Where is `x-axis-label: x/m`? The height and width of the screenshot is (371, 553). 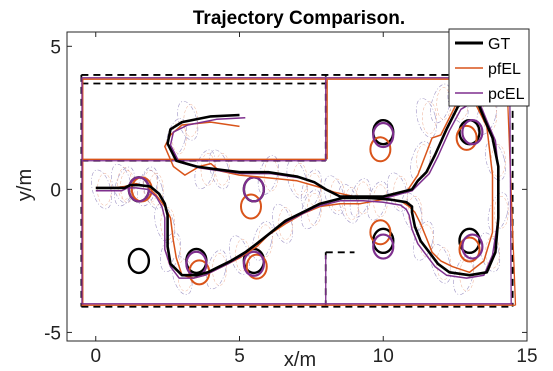
x-axis-label: x/m is located at coordinates (300, 360).